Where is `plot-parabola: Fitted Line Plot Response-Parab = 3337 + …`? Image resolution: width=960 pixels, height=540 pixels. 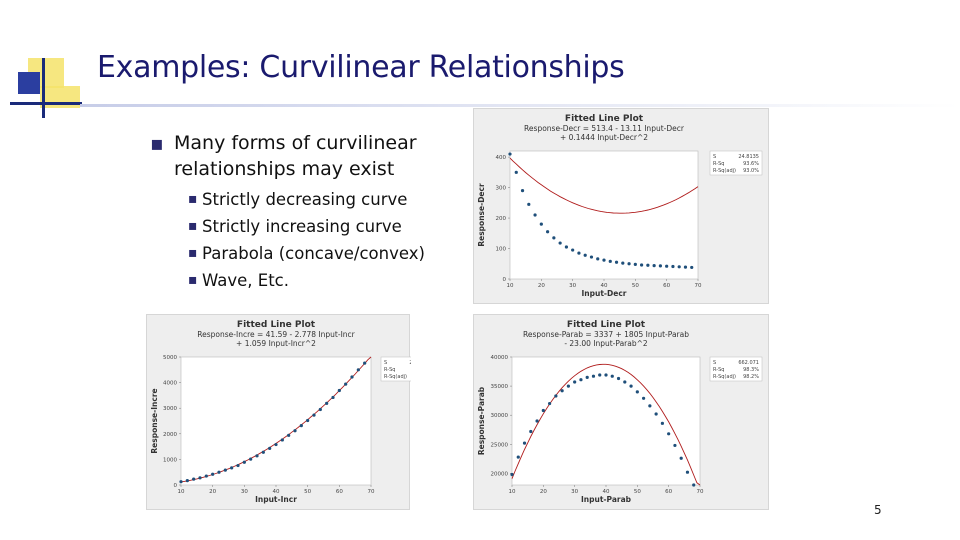 plot-parabola: Fitted Line Plot Response-Parab = 3337 + … is located at coordinates (621, 412).